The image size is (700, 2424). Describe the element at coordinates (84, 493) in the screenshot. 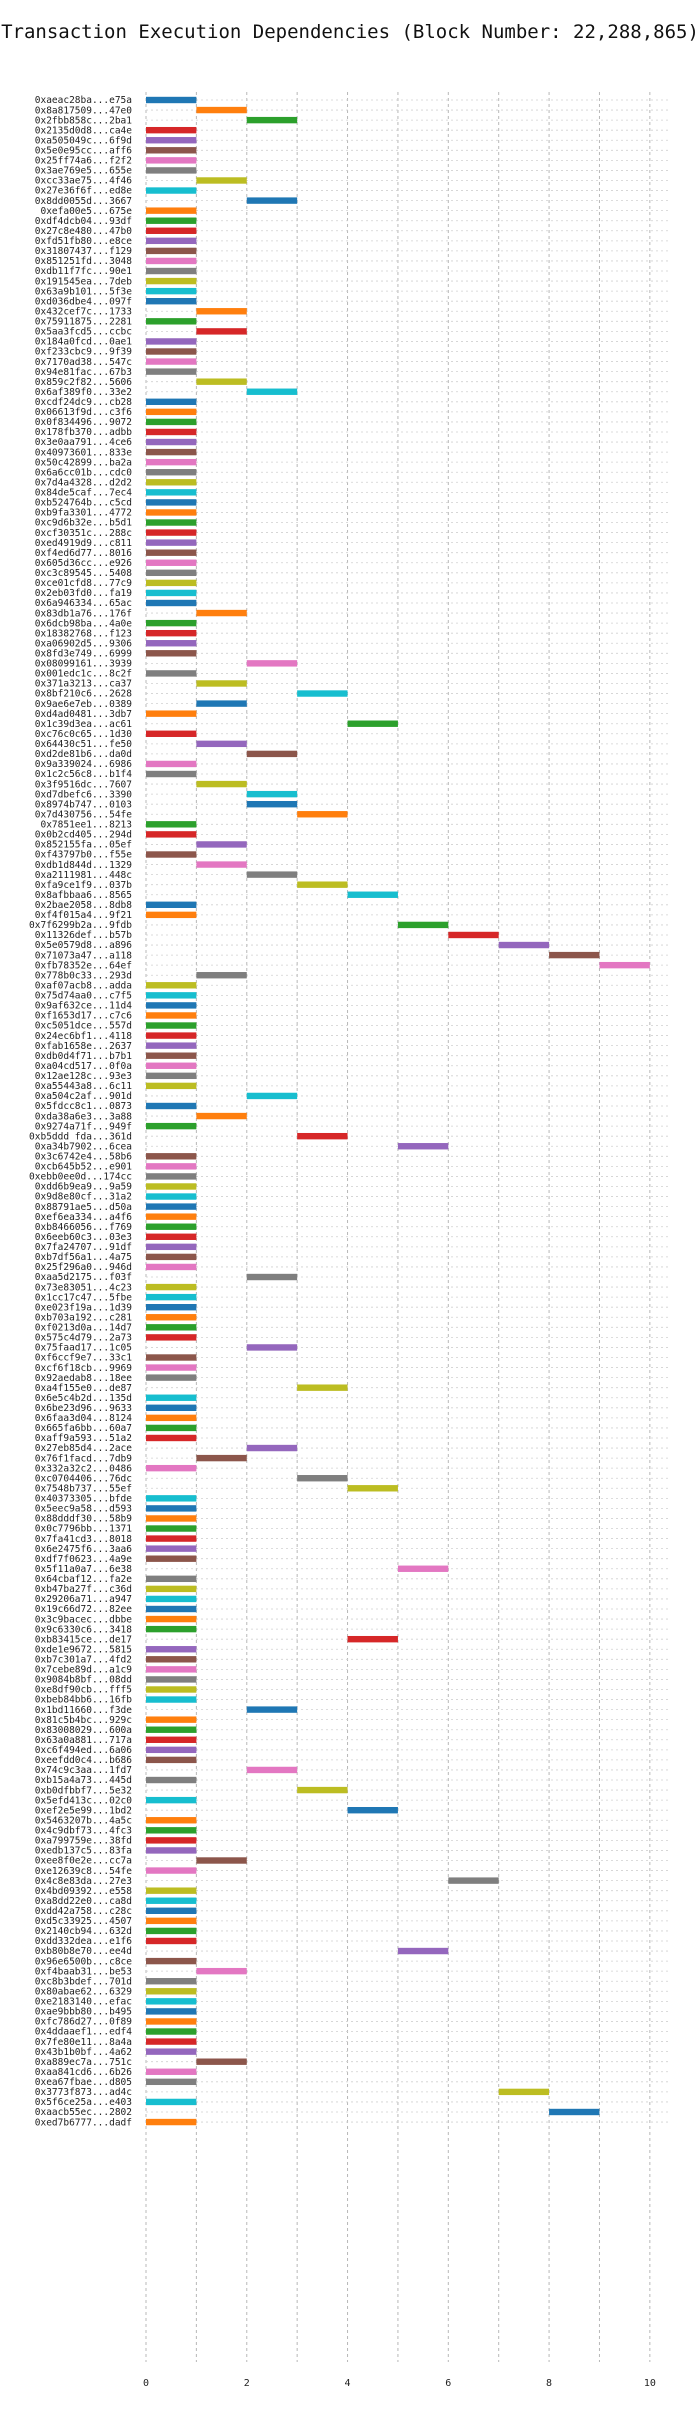

I see `y-tick-label: 0x84de5caf...7ec4` at that location.